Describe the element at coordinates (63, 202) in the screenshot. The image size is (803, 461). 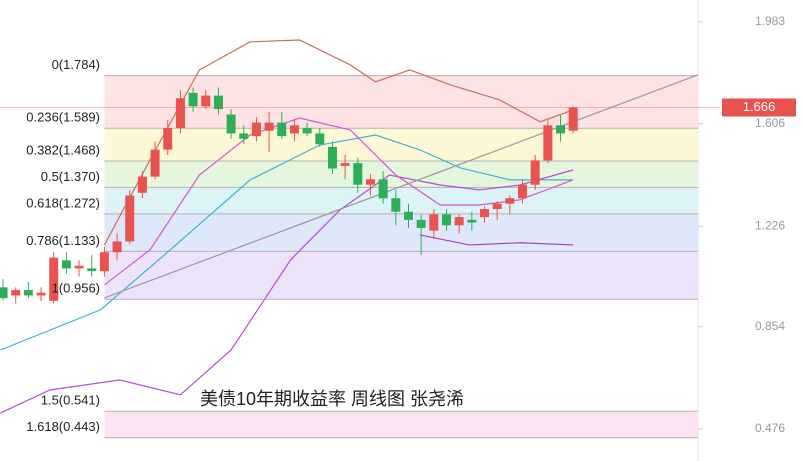
I see `fib-label: 0.618(1.272)` at that location.